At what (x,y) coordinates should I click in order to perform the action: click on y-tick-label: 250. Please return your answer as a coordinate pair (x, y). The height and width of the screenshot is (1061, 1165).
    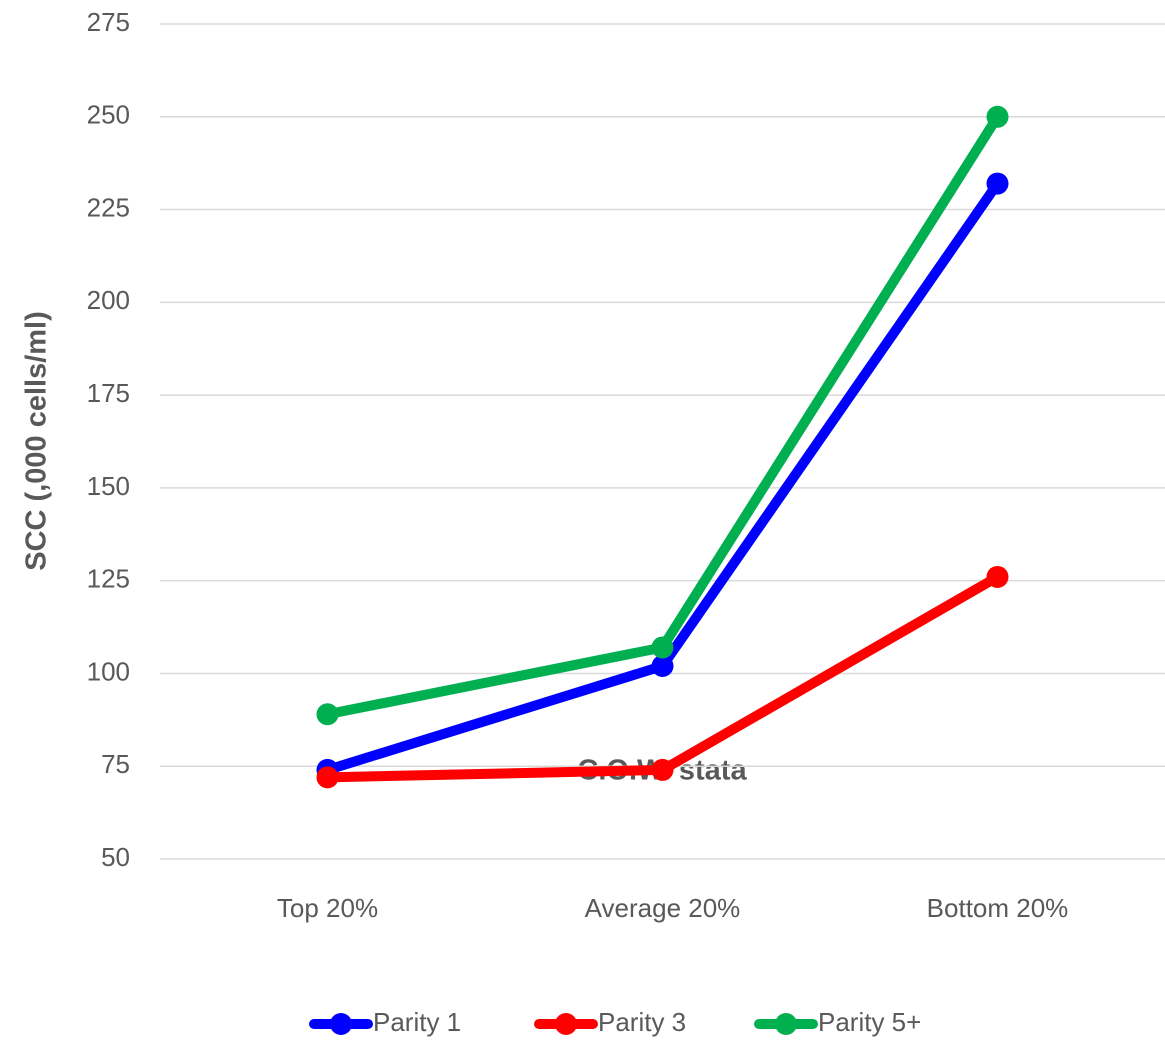
    Looking at the image, I should click on (108, 115).